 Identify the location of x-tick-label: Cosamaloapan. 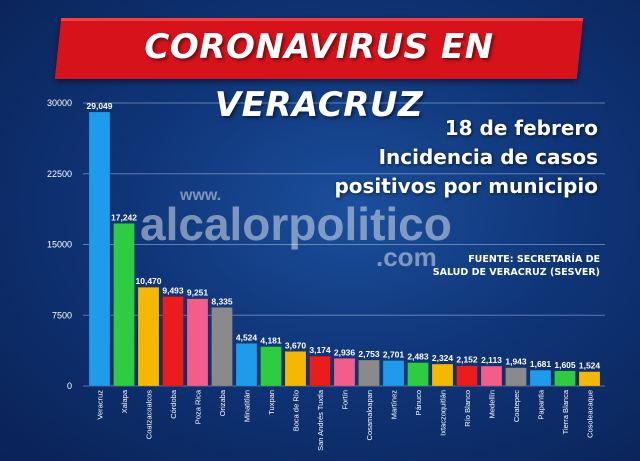
(369, 415).